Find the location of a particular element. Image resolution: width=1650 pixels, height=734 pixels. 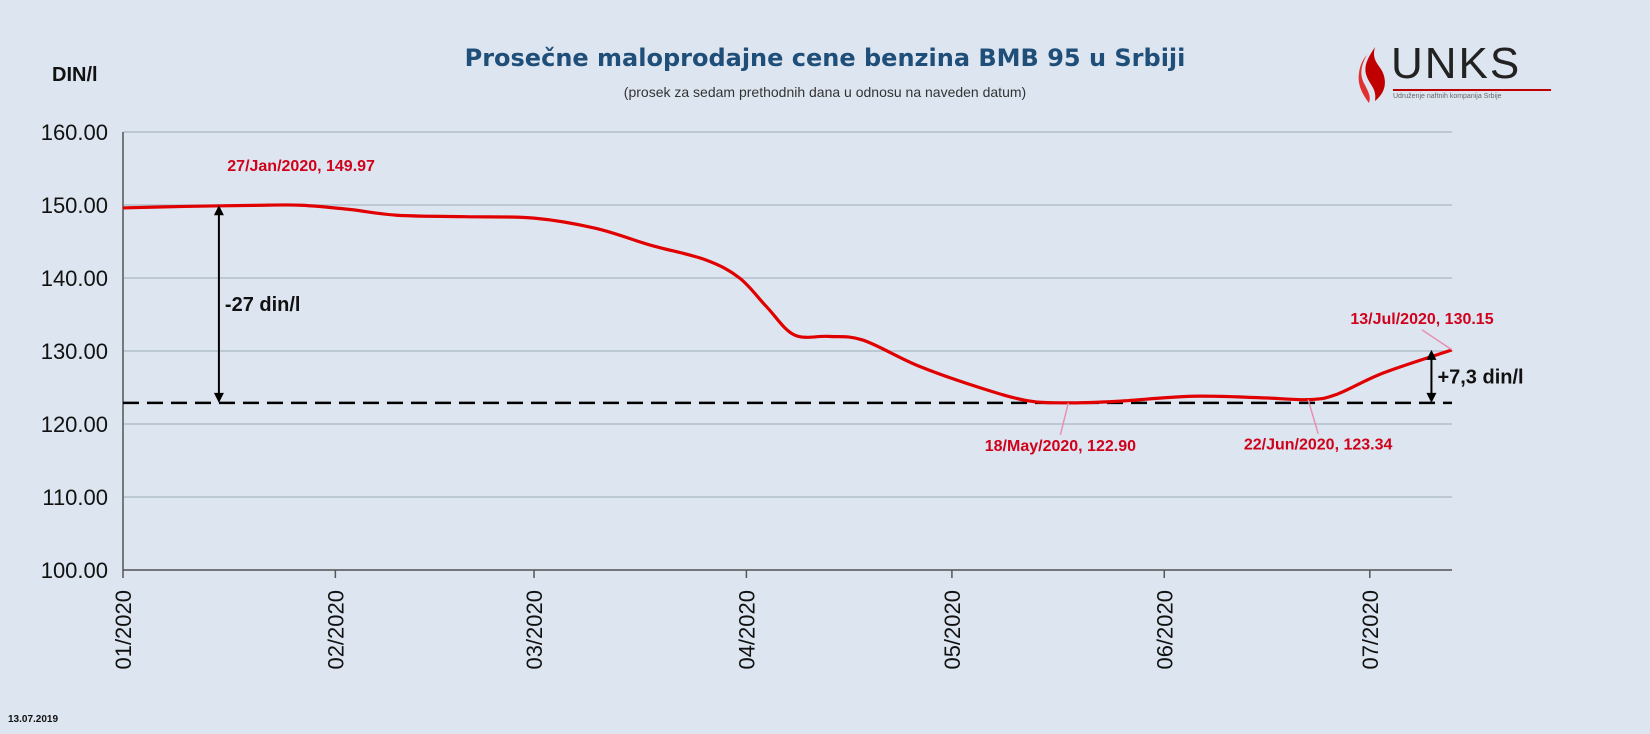

logo-underline is located at coordinates (1472, 90).